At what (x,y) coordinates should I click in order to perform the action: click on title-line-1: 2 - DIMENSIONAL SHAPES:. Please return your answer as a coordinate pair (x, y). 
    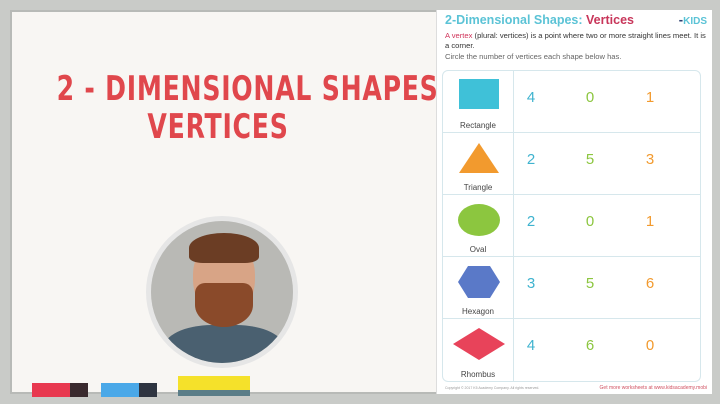
    Looking at the image, I should click on (253, 89).